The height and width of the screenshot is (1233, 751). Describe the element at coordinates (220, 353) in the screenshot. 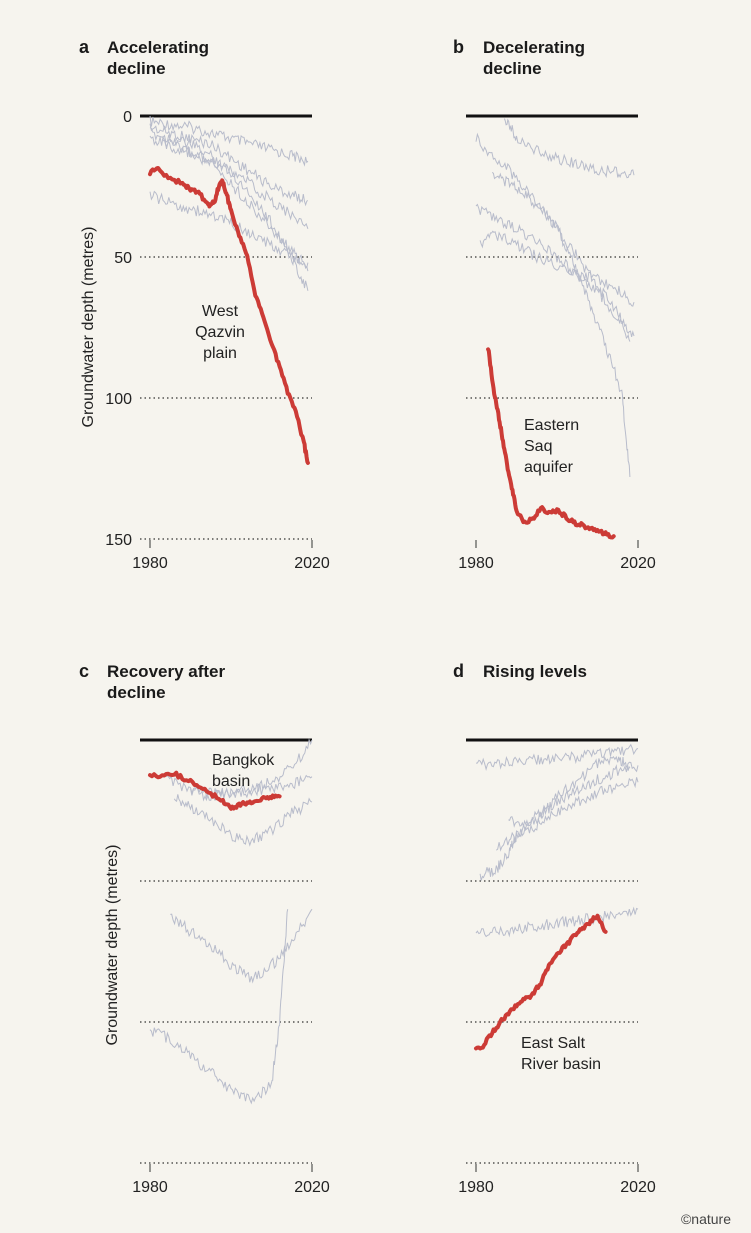

I see `annotation-line: plain` at that location.